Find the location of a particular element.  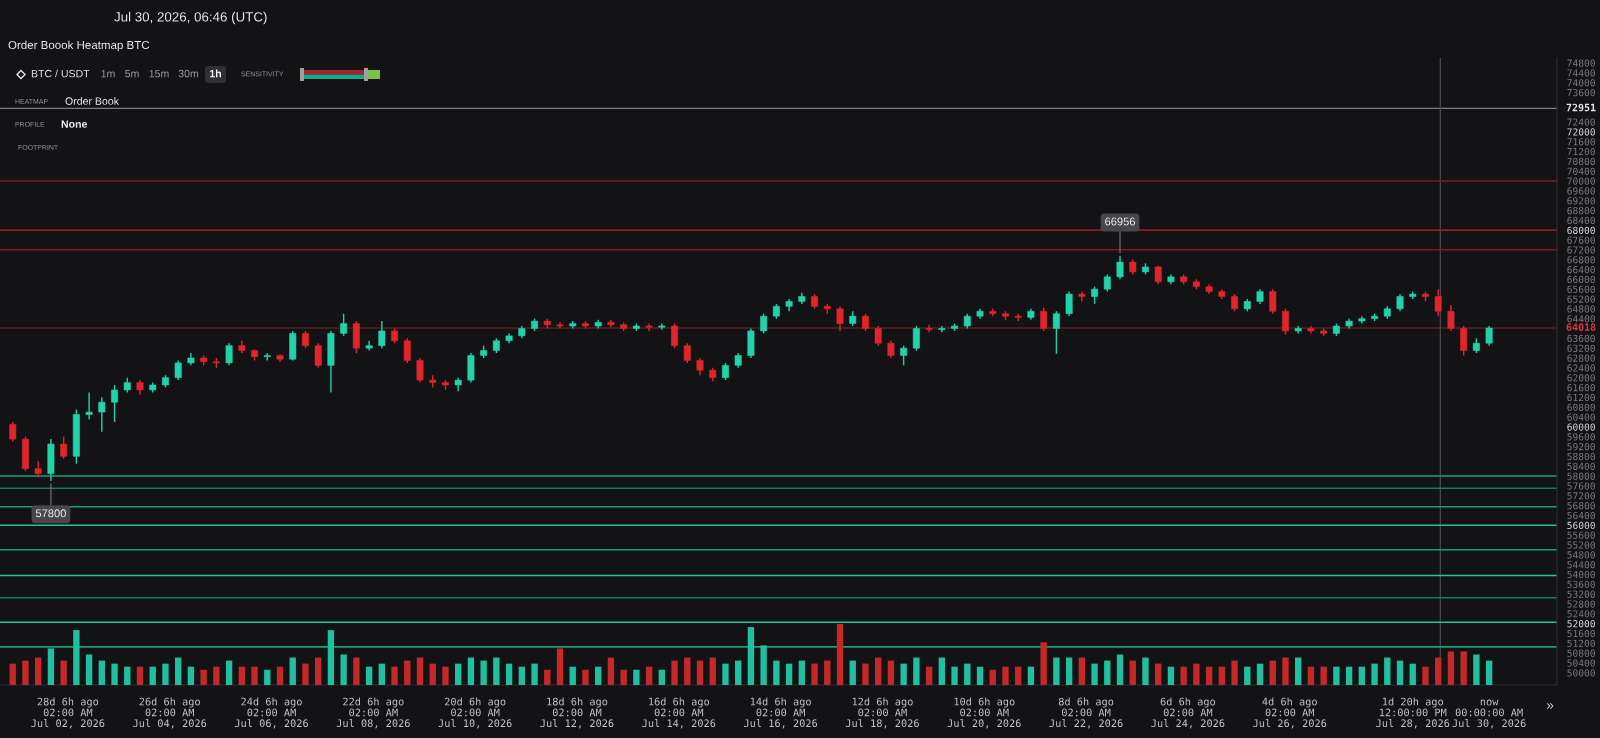

y-tick-label: 51200 is located at coordinates (1581, 643).